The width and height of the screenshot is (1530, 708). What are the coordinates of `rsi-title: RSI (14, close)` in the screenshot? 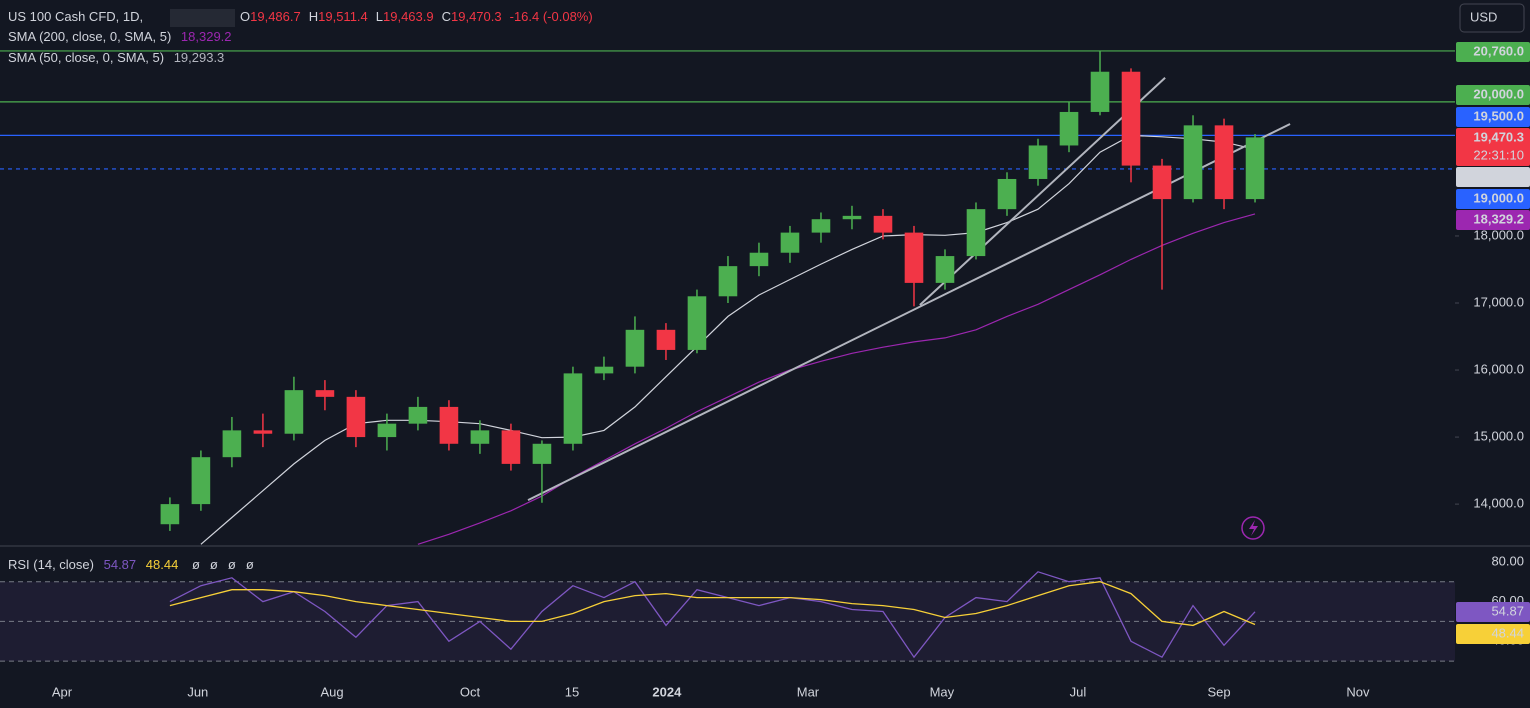 It's located at (51, 564).